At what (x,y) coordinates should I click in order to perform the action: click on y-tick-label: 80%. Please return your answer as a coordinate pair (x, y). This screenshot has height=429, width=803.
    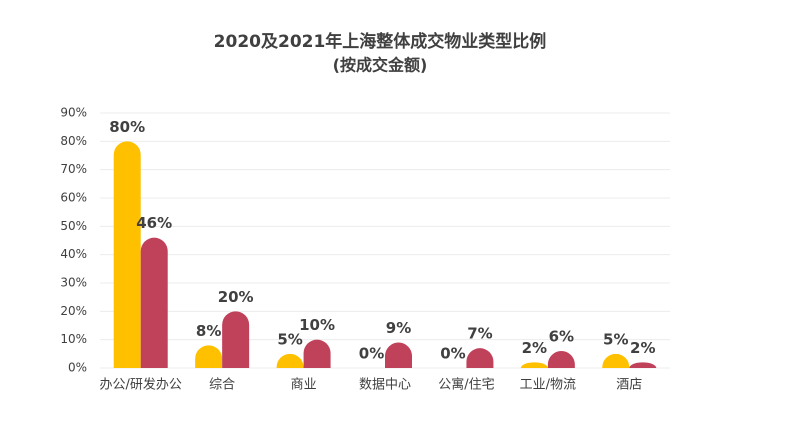
    Looking at the image, I should click on (73, 141).